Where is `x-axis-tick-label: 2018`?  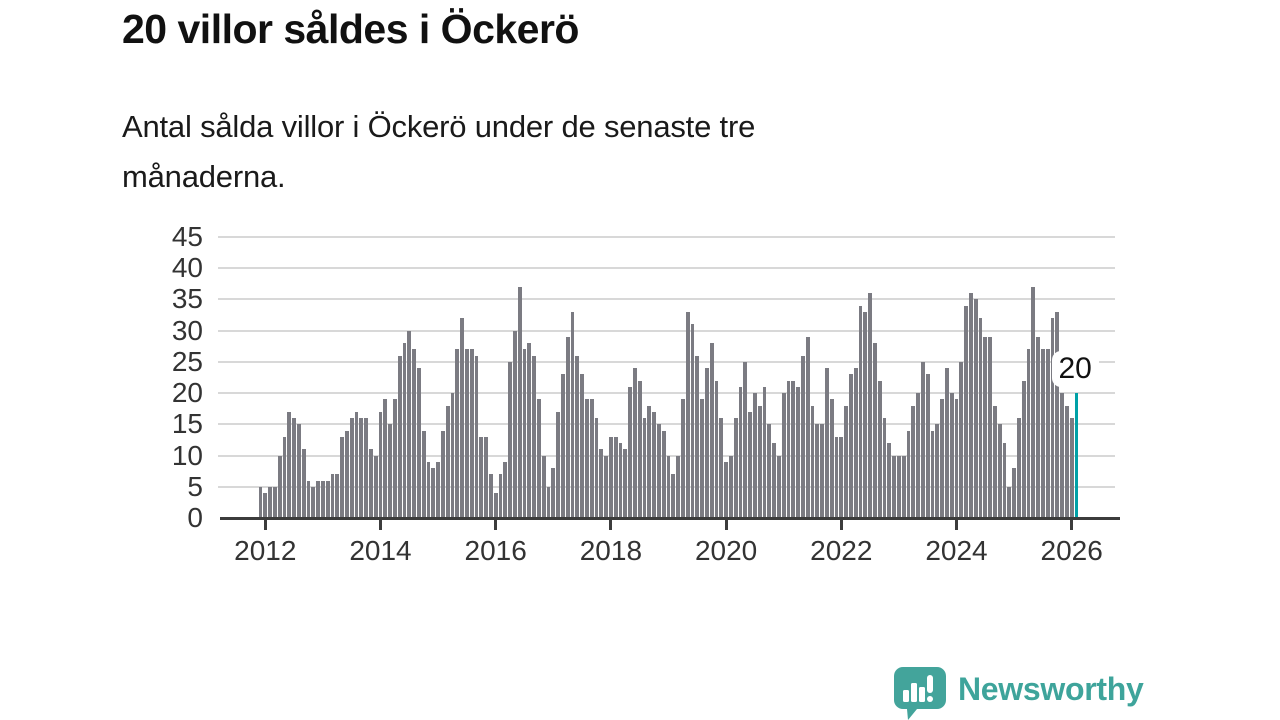
x-axis-tick-label: 2018 is located at coordinates (611, 550).